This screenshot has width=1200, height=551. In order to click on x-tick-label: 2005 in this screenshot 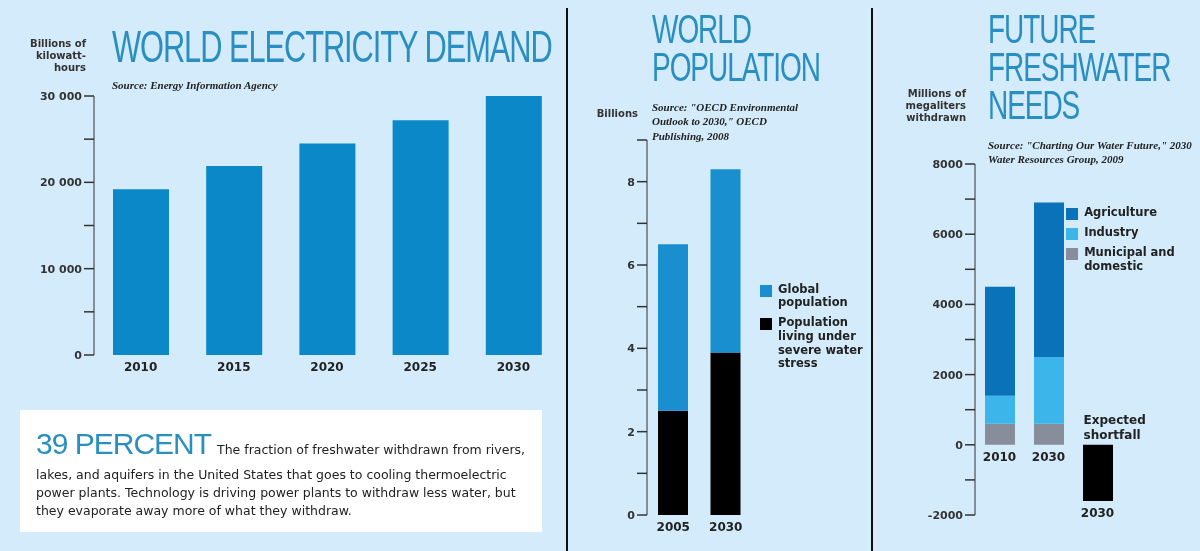, I will do `click(673, 527)`.